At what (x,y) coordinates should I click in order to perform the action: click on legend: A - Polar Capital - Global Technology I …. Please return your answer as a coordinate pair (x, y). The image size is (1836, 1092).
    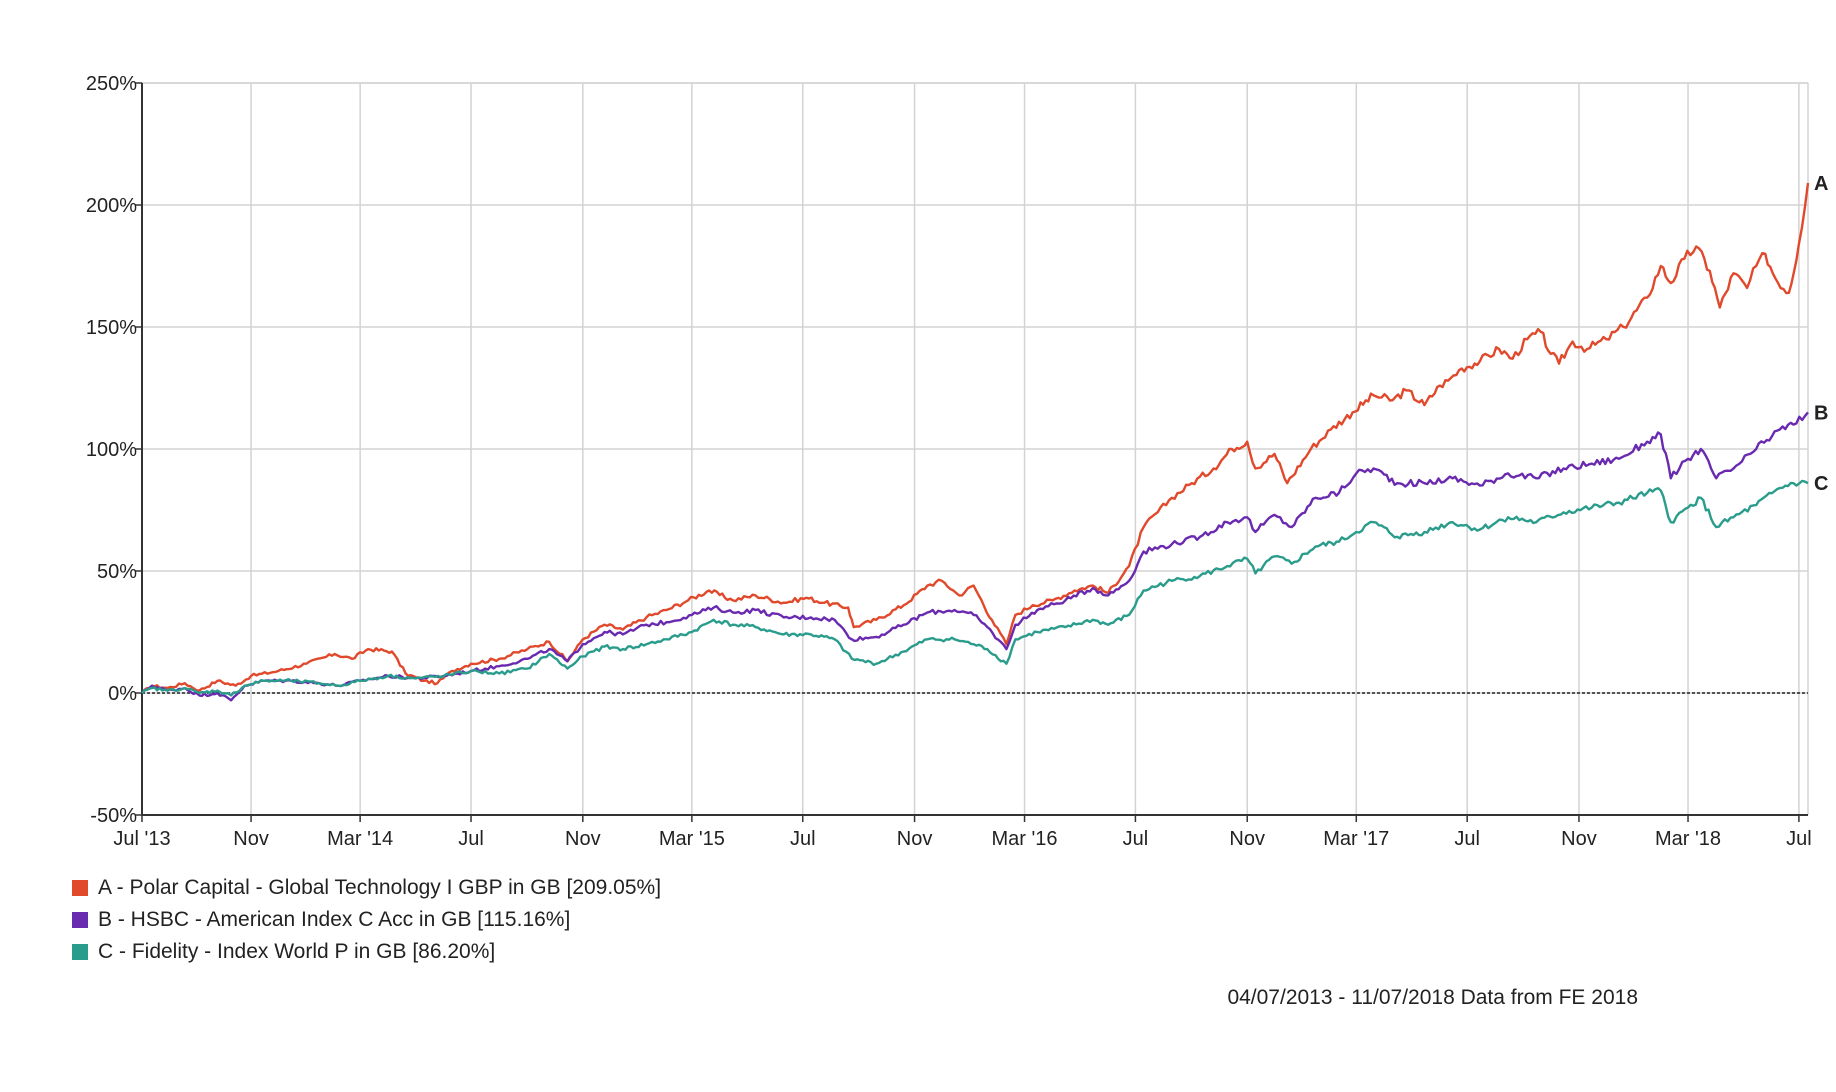
    Looking at the image, I should click on (366, 920).